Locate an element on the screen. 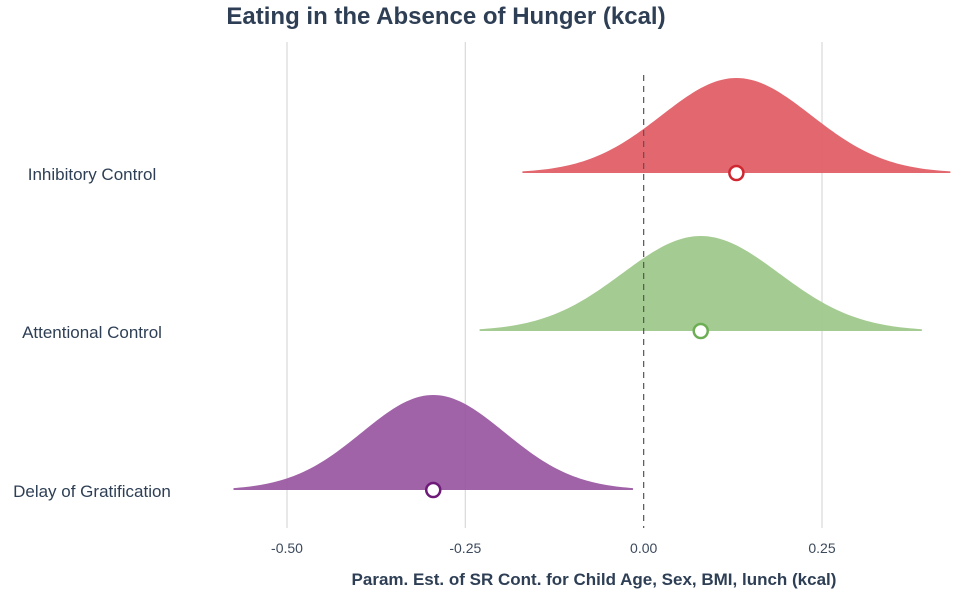 This screenshot has height=594, width=957. x-tick-label: 0.25 is located at coordinates (821, 548).